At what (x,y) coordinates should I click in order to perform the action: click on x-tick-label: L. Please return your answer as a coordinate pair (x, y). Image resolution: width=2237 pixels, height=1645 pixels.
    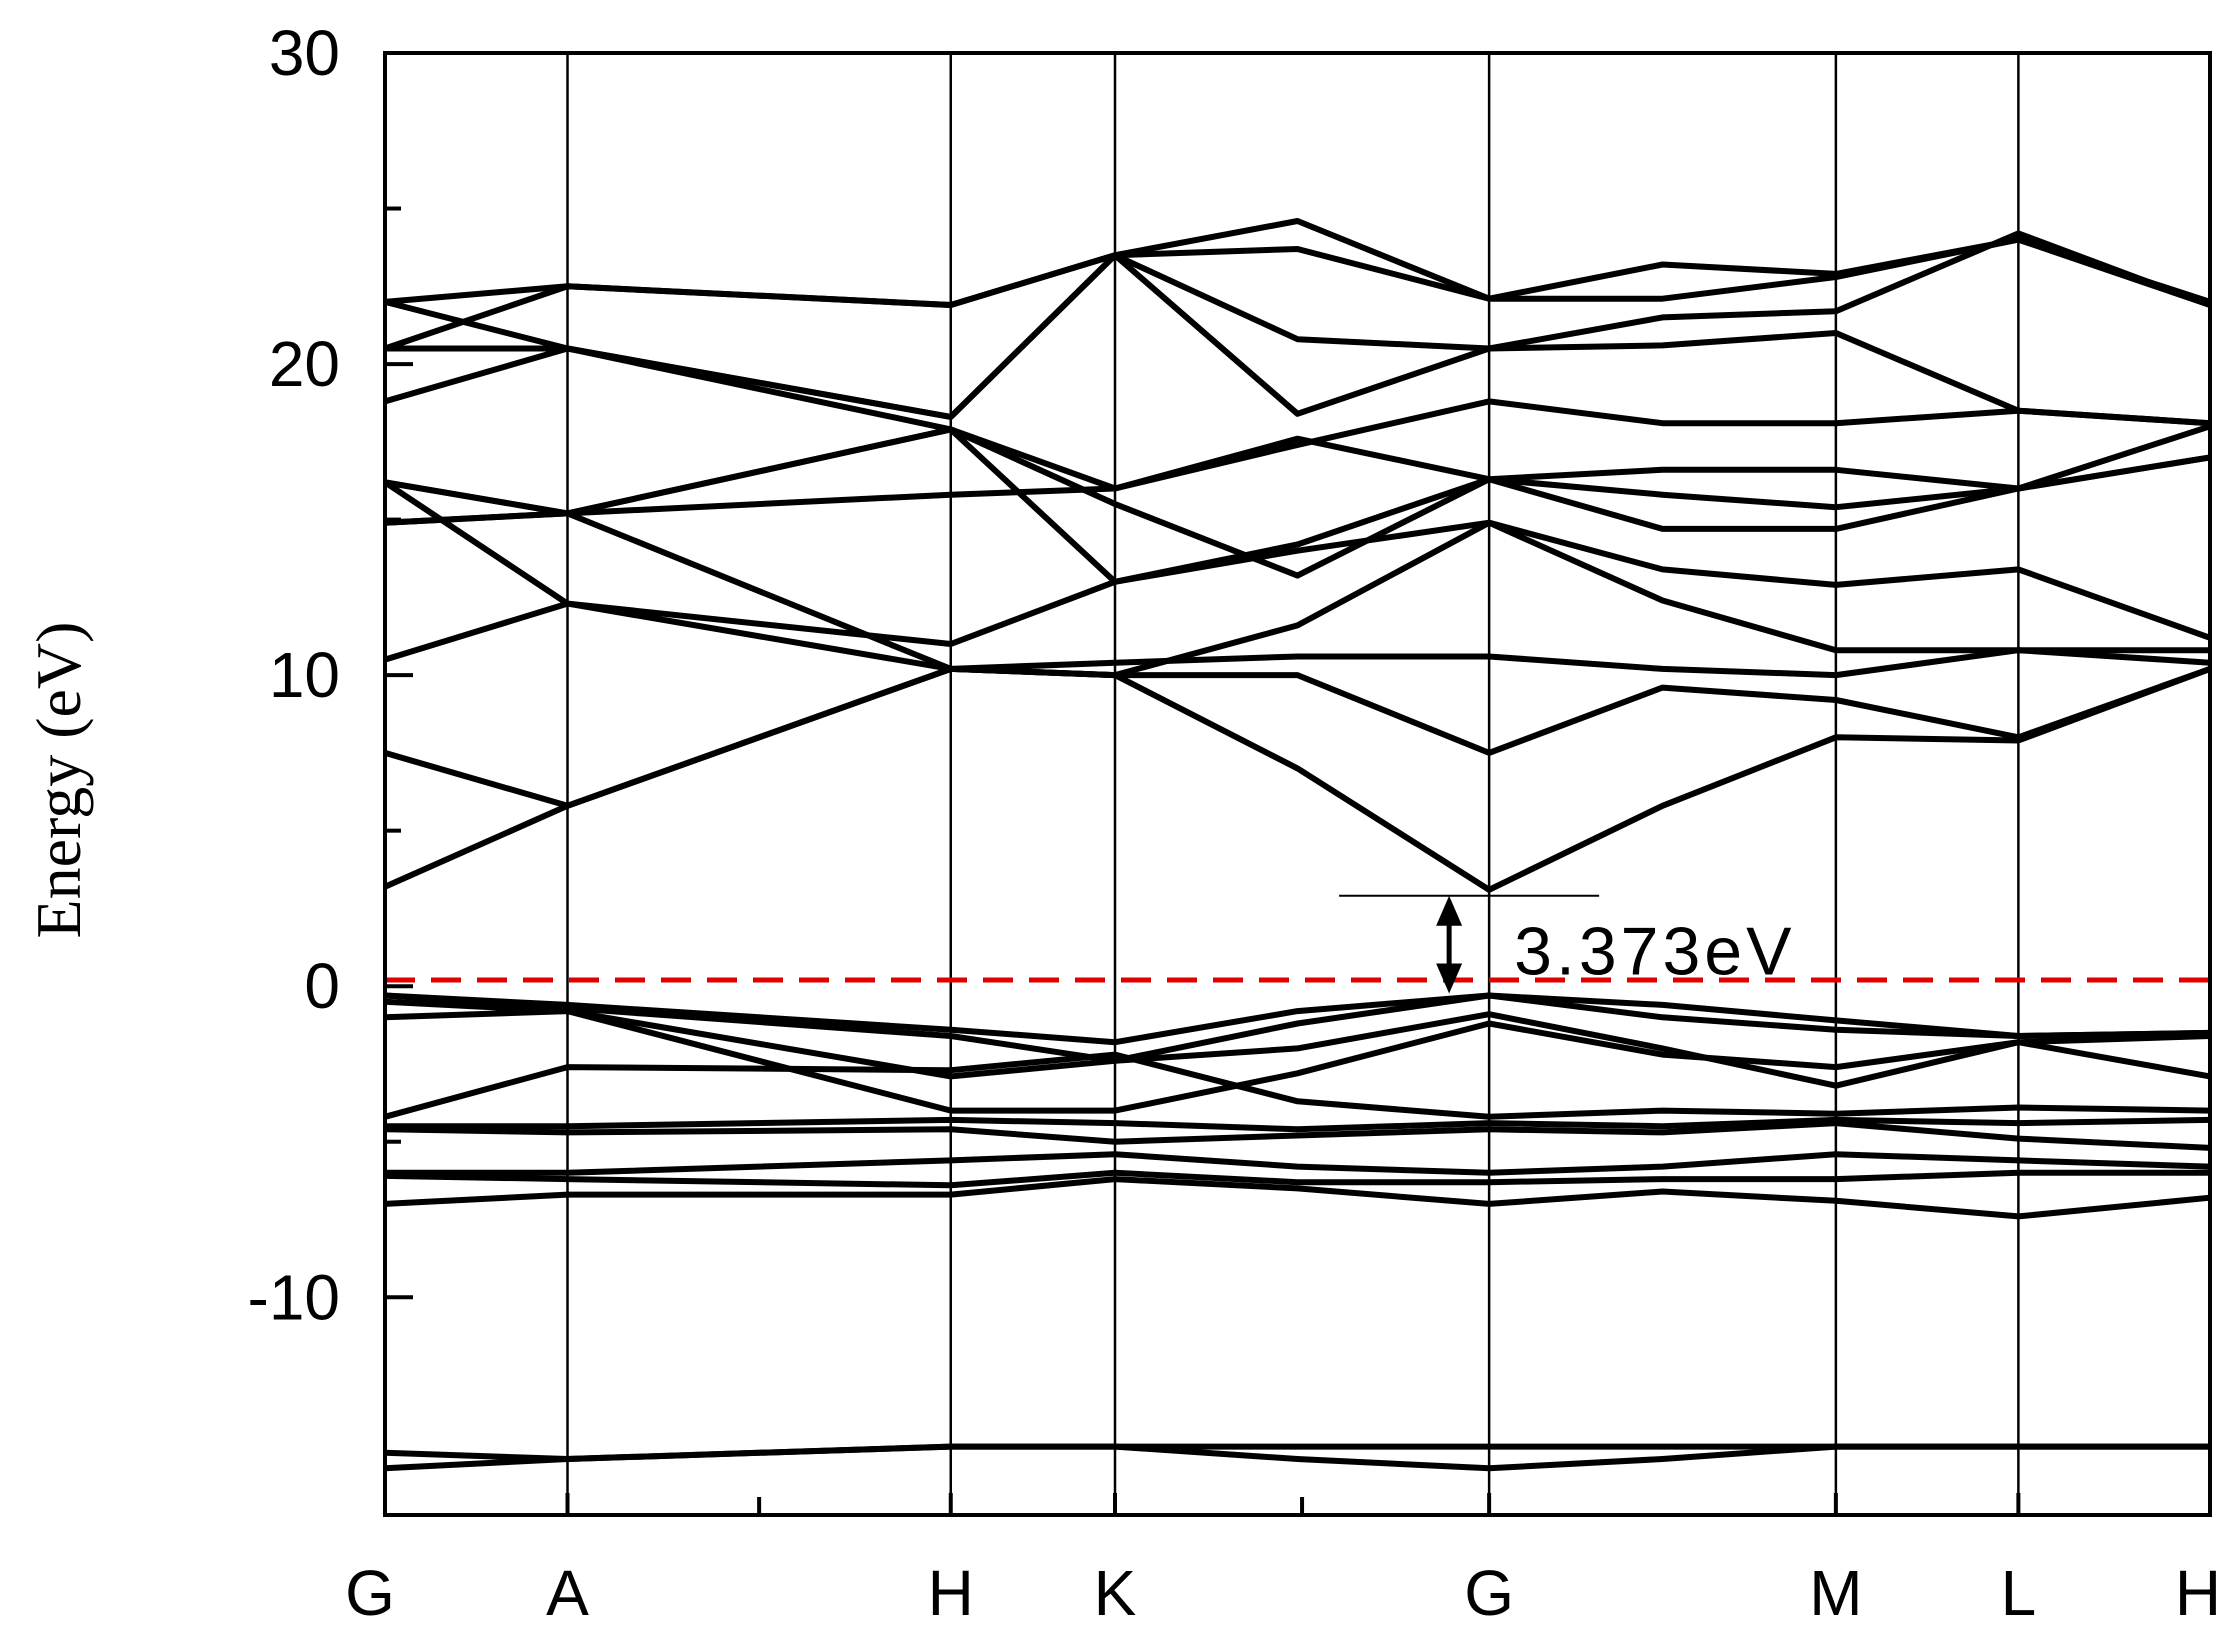
    Looking at the image, I should click on (2019, 1593).